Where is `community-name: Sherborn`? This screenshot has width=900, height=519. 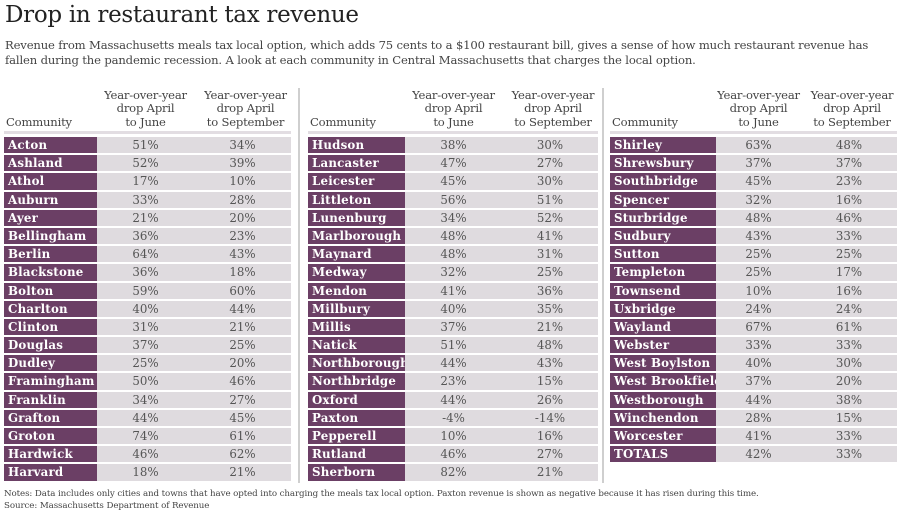 community-name: Sherborn is located at coordinates (356, 472).